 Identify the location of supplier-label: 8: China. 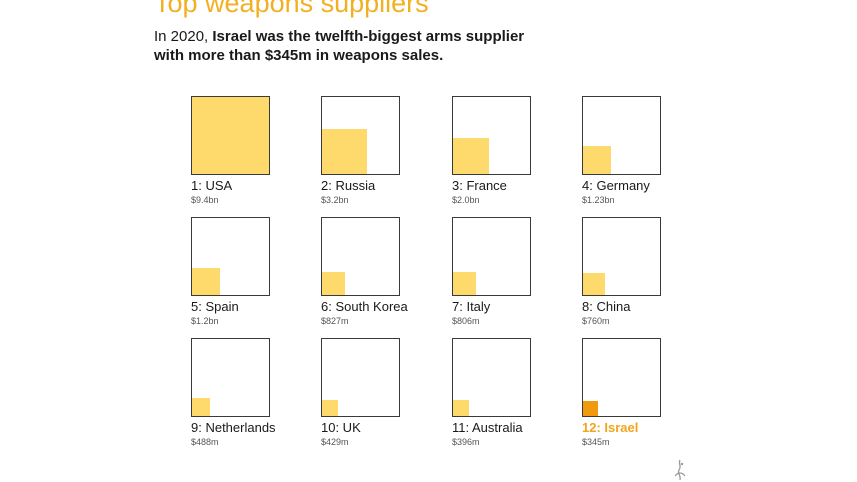
(606, 306).